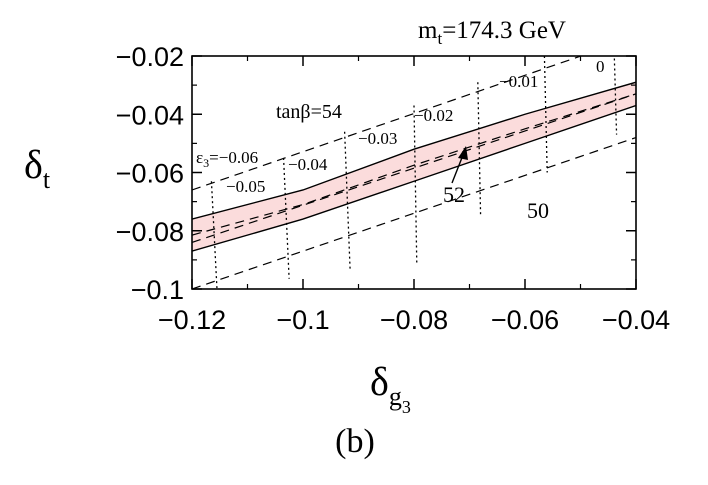 Image resolution: width=708 pixels, height=485 pixels. Describe the element at coordinates (37, 168) in the screenshot. I see `y-axis-label: δt` at that location.